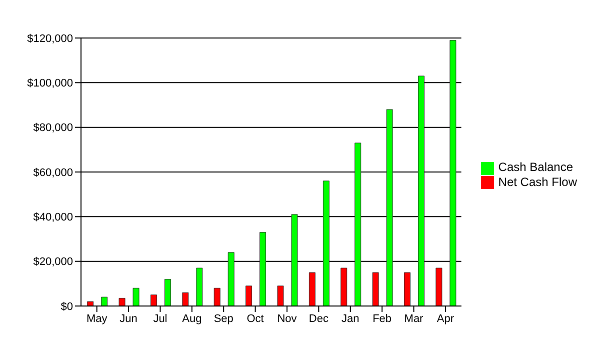 The height and width of the screenshot is (349, 605). Describe the element at coordinates (50, 84) in the screenshot. I see `y-tick-label: $100,000` at that location.